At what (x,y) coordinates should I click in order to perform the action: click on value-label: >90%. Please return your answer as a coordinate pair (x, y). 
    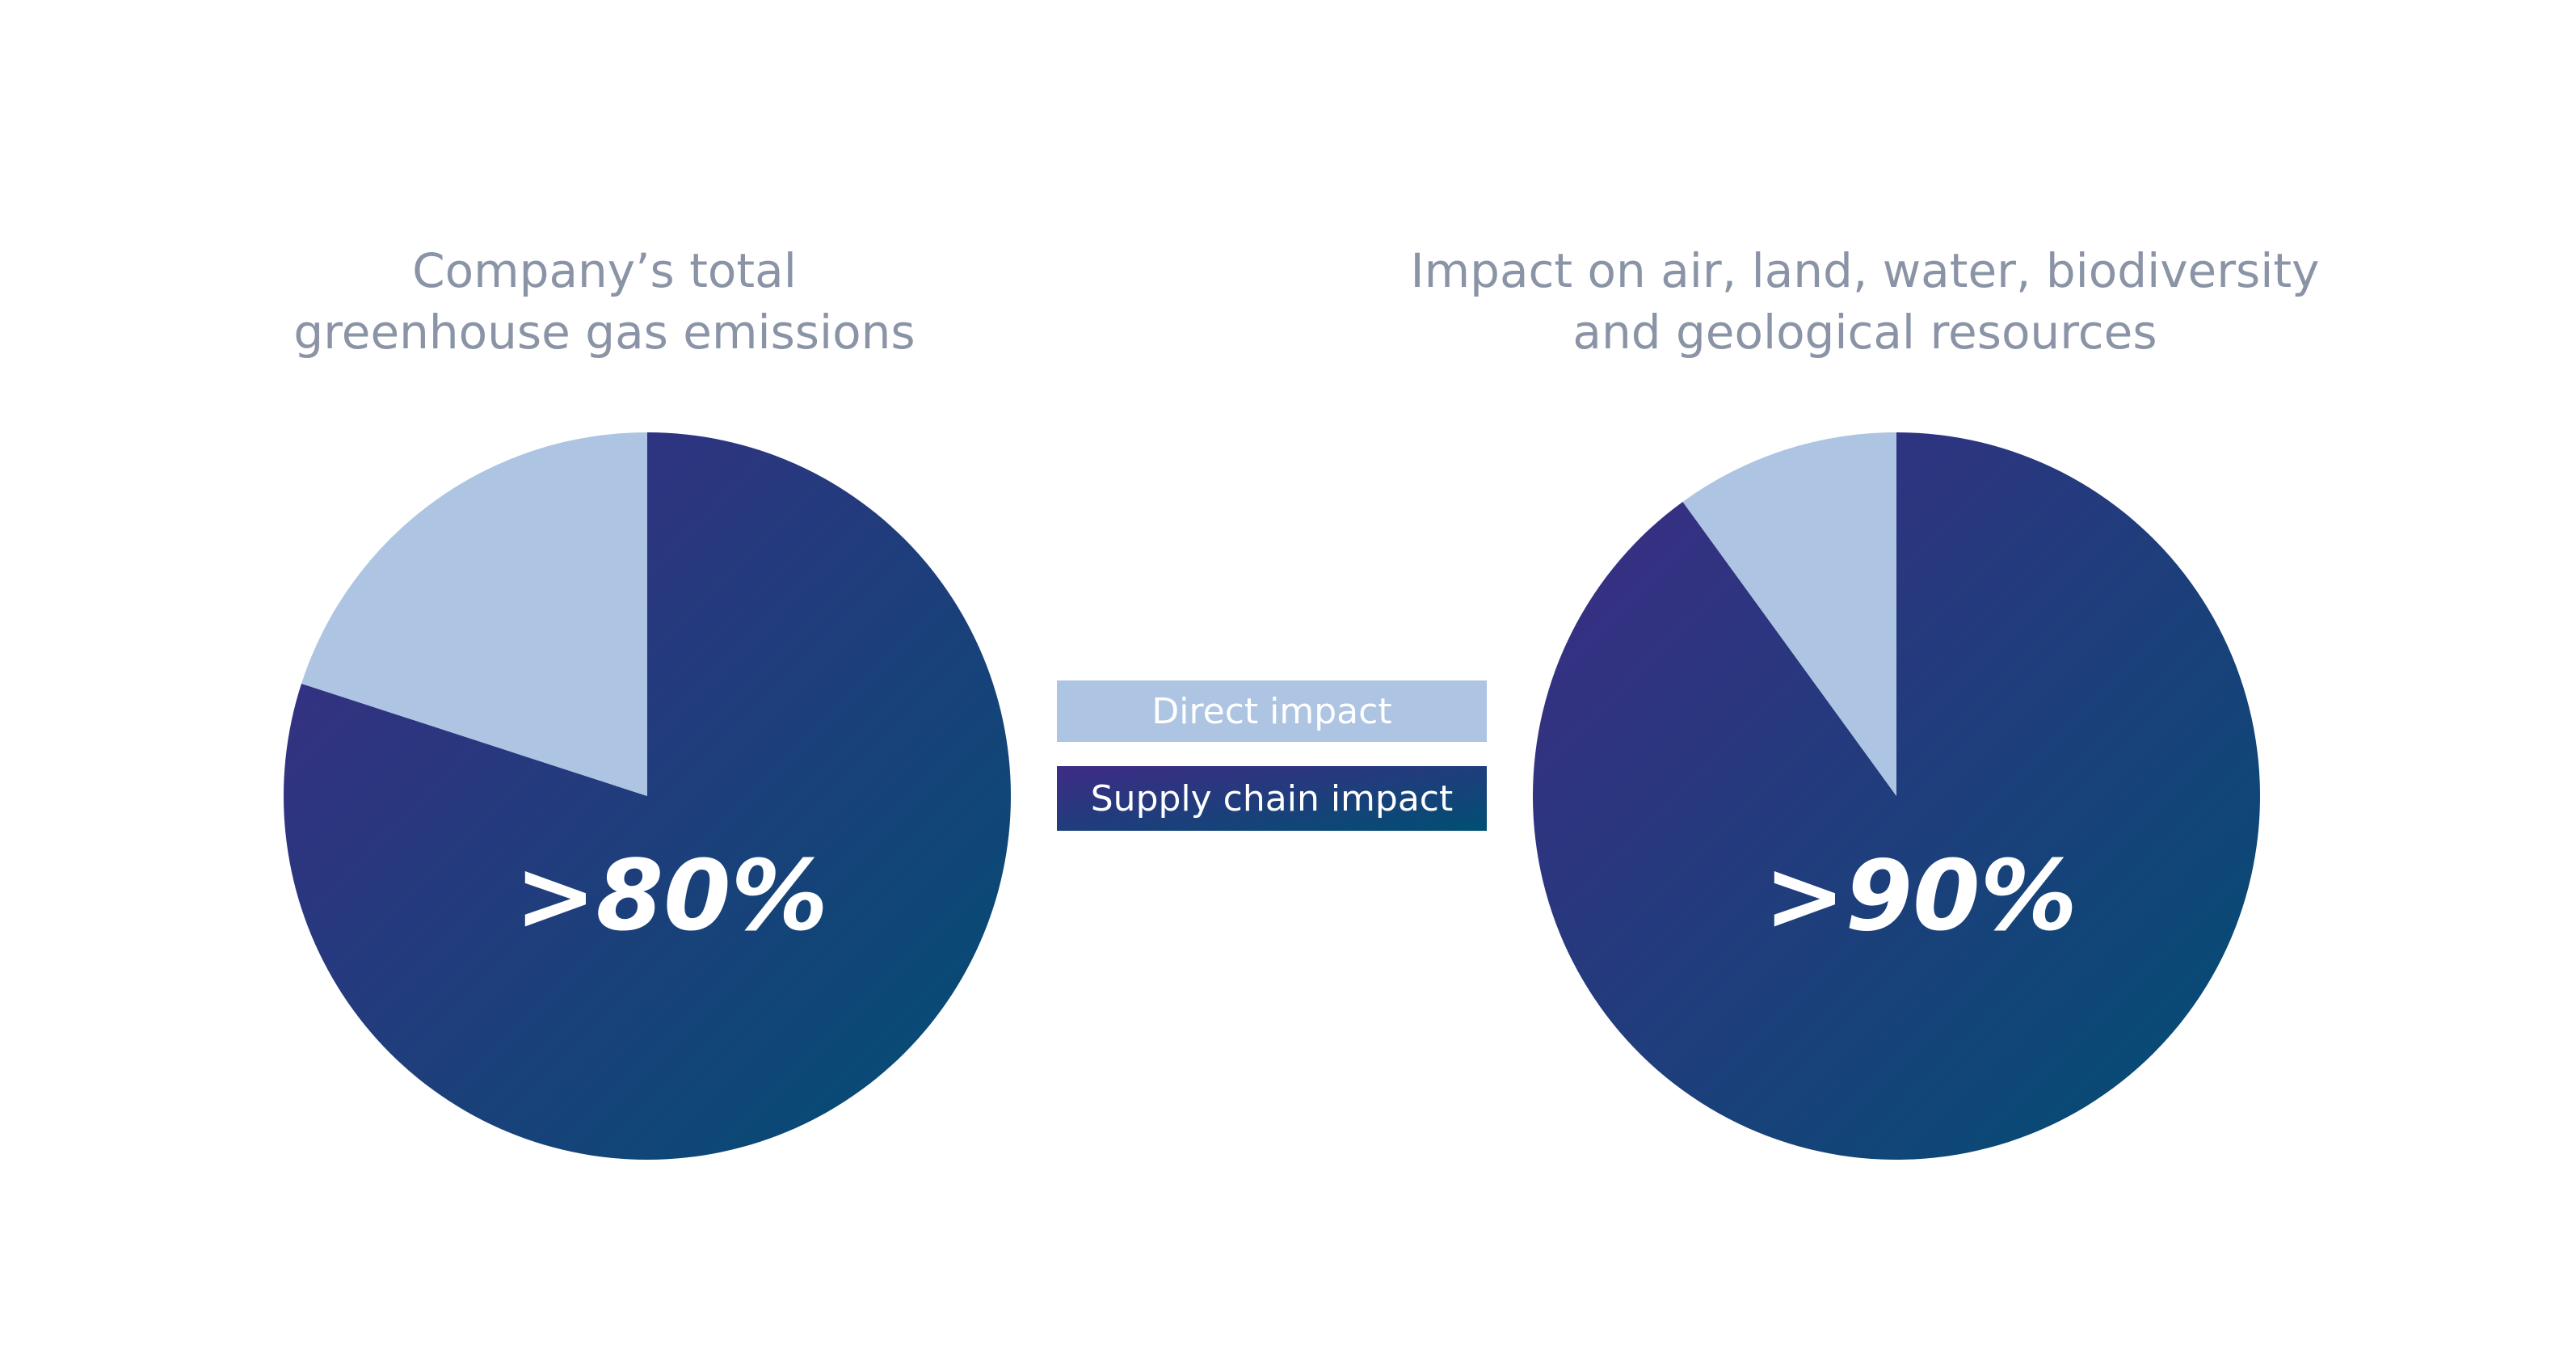
    Looking at the image, I should click on (1920, 896).